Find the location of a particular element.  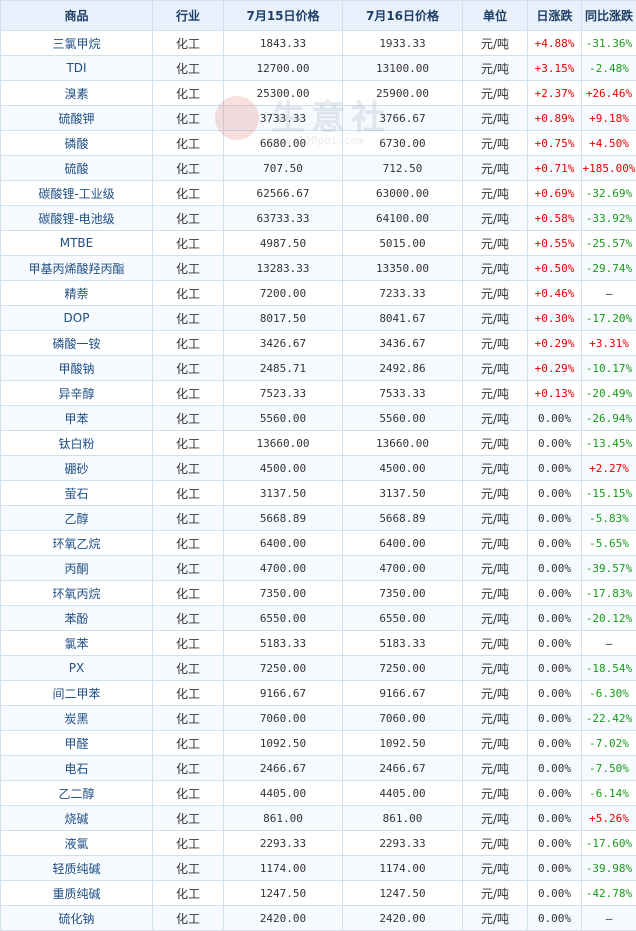

cell-price-jul15: 7200.00 is located at coordinates (283, 293).